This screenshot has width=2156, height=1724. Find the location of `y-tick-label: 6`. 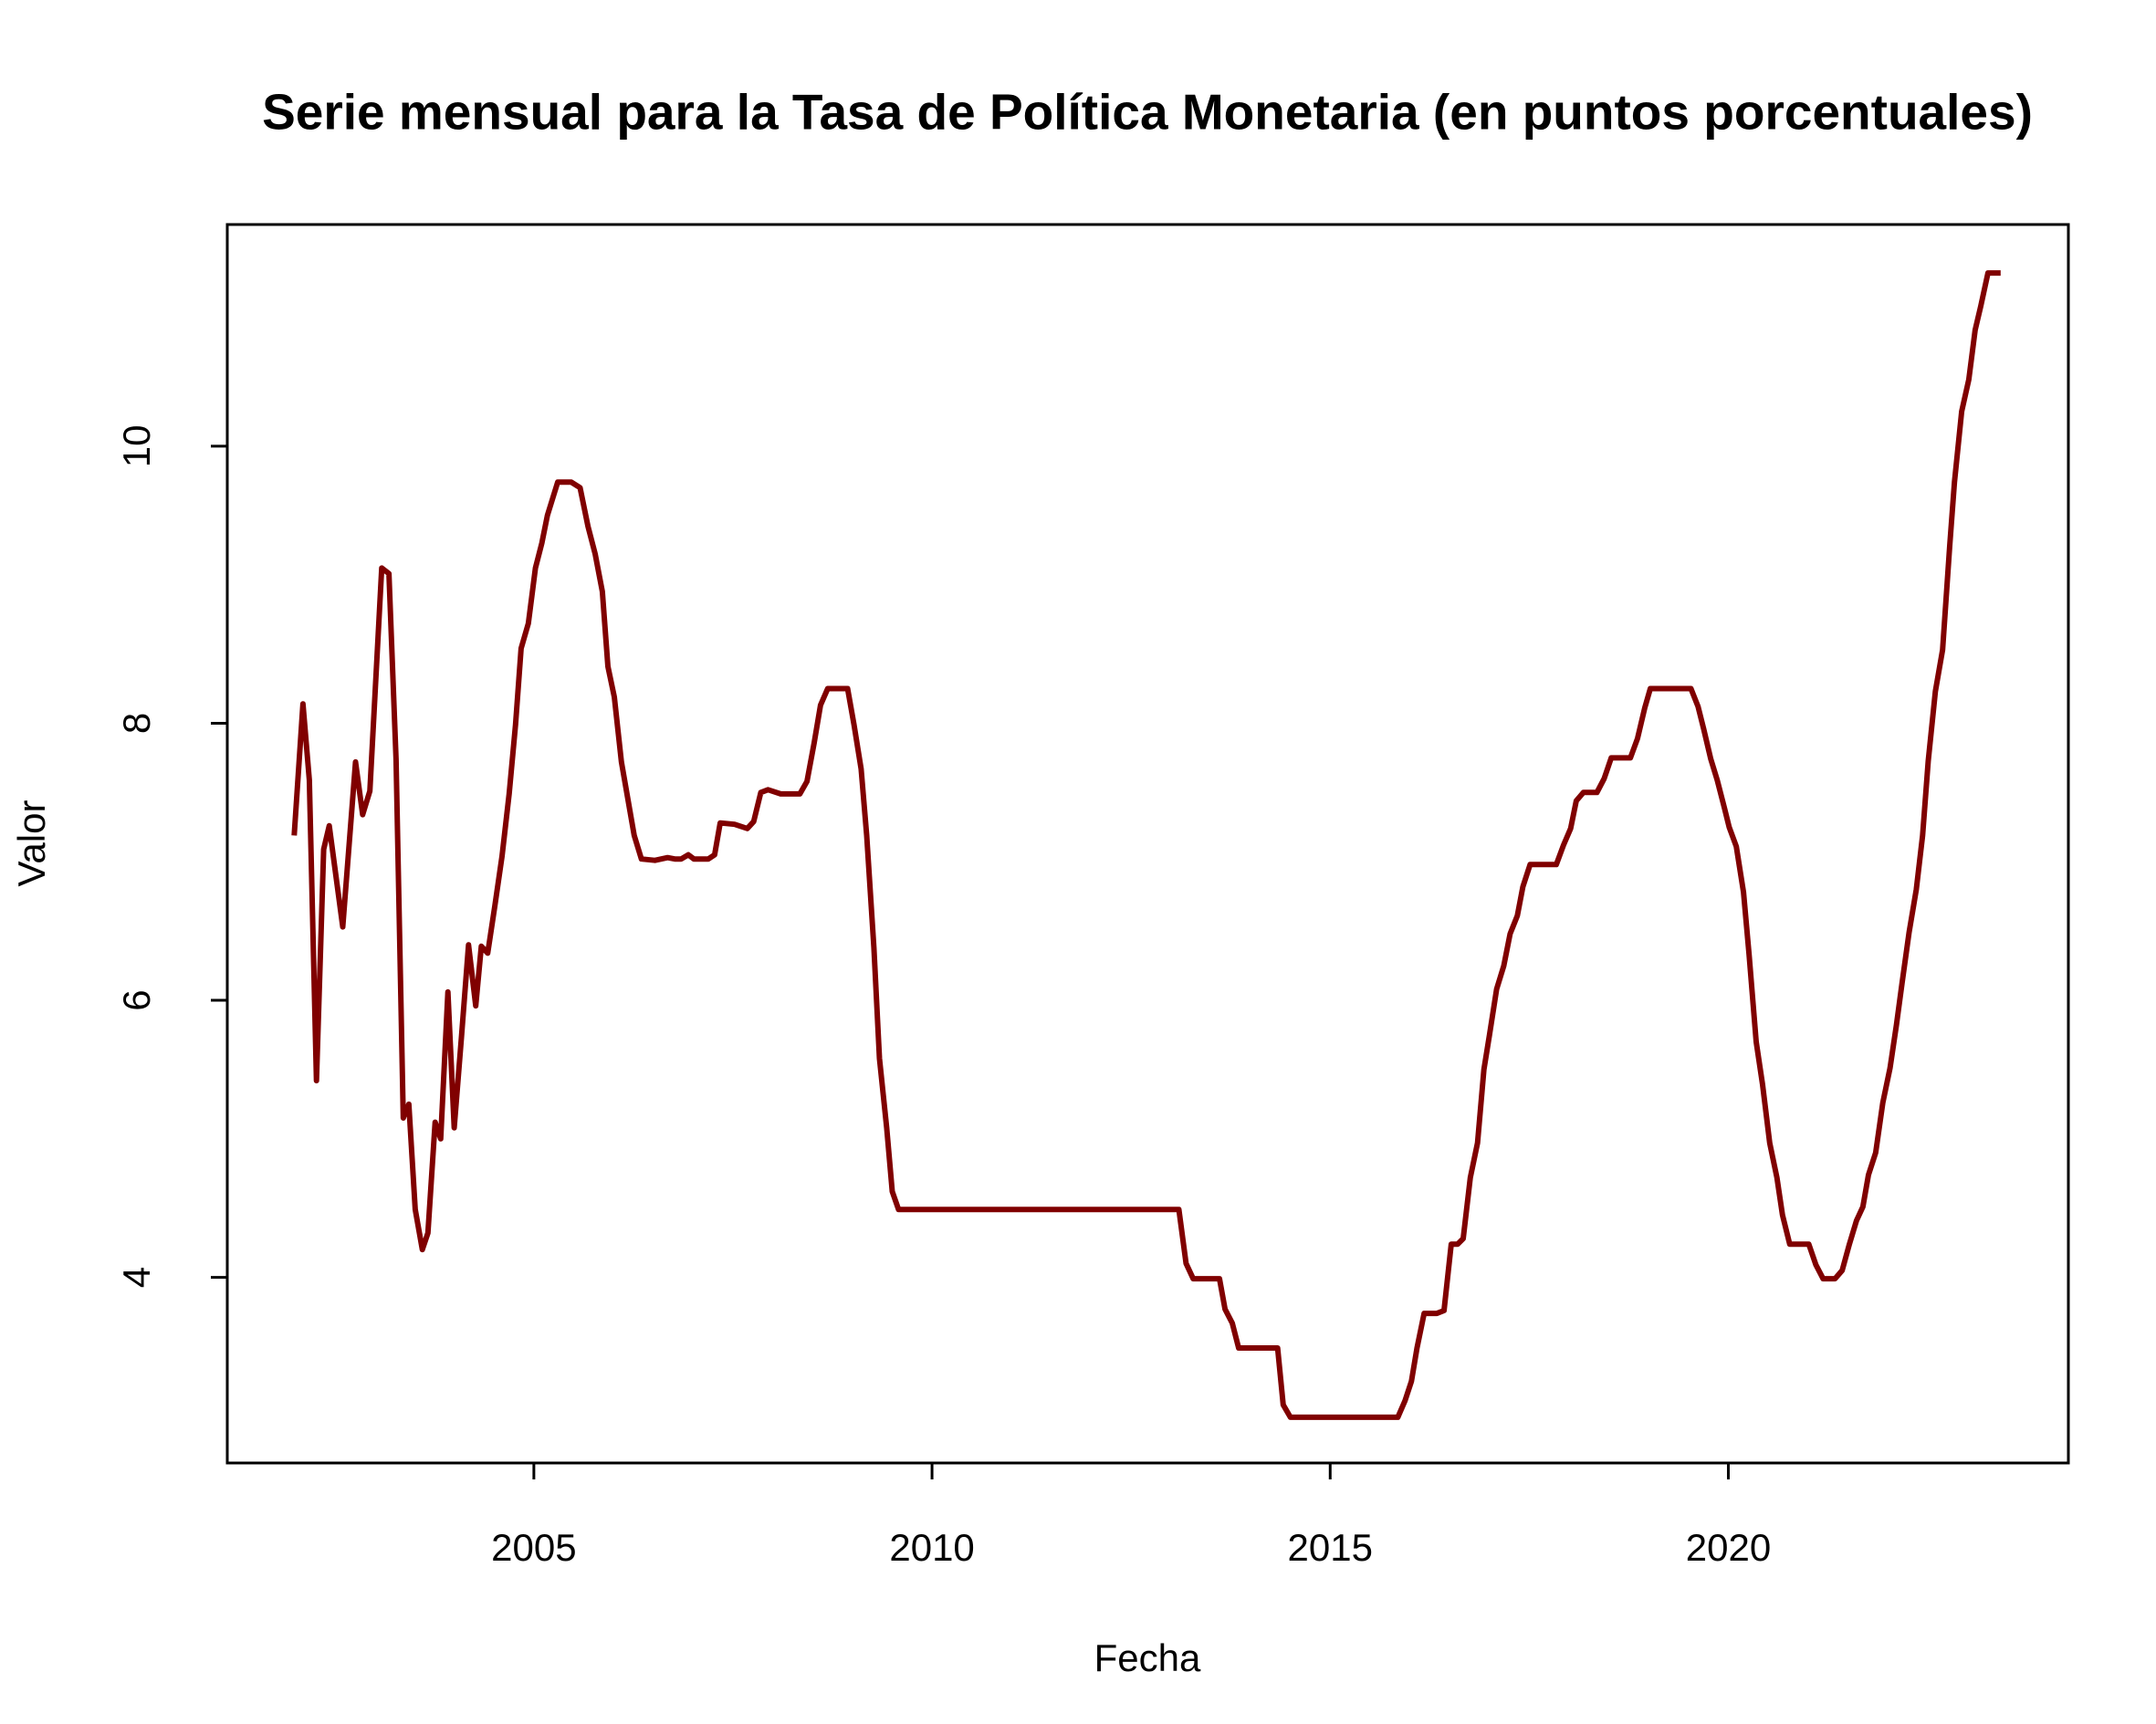

y-tick-label: 6 is located at coordinates (136, 1000).